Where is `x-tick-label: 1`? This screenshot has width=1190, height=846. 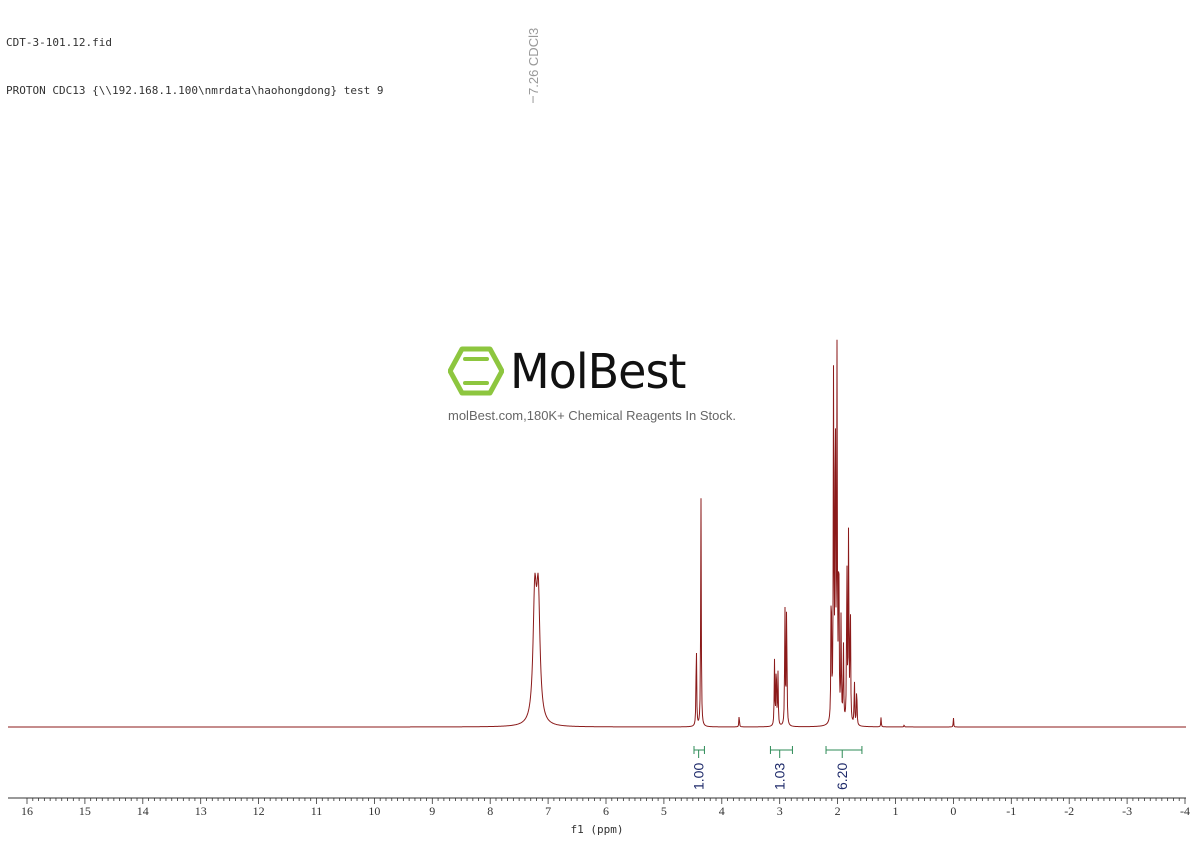
x-tick-label: 1 is located at coordinates (896, 811).